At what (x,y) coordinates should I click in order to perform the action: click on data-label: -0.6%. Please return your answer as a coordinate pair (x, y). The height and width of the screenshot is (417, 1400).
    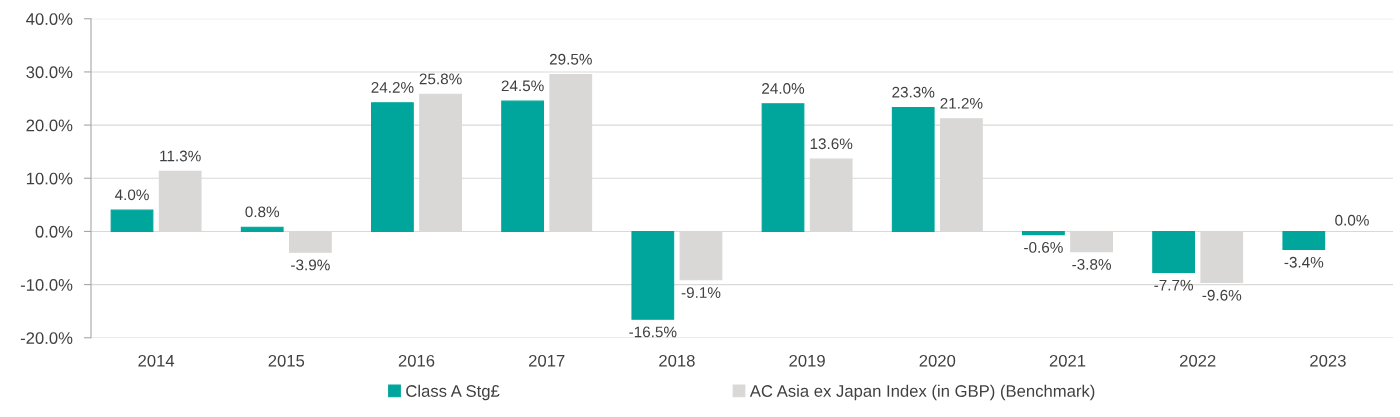
    Looking at the image, I should click on (1043, 247).